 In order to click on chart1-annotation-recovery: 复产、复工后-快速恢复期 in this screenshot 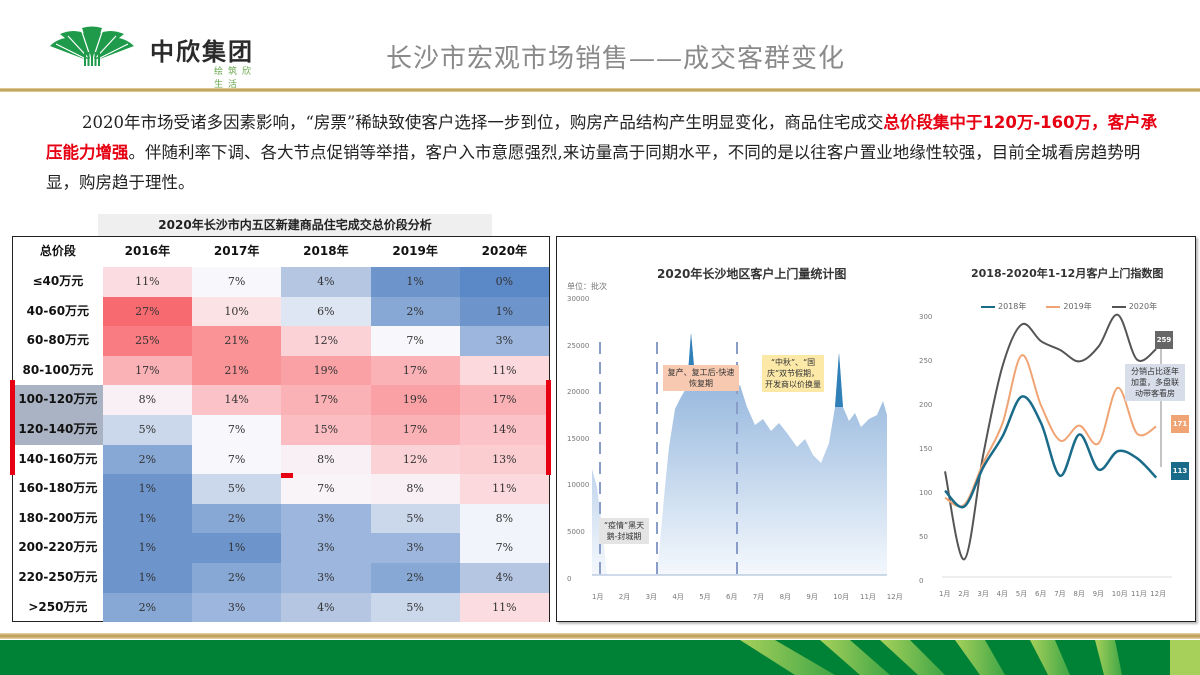, I will do `click(701, 378)`.